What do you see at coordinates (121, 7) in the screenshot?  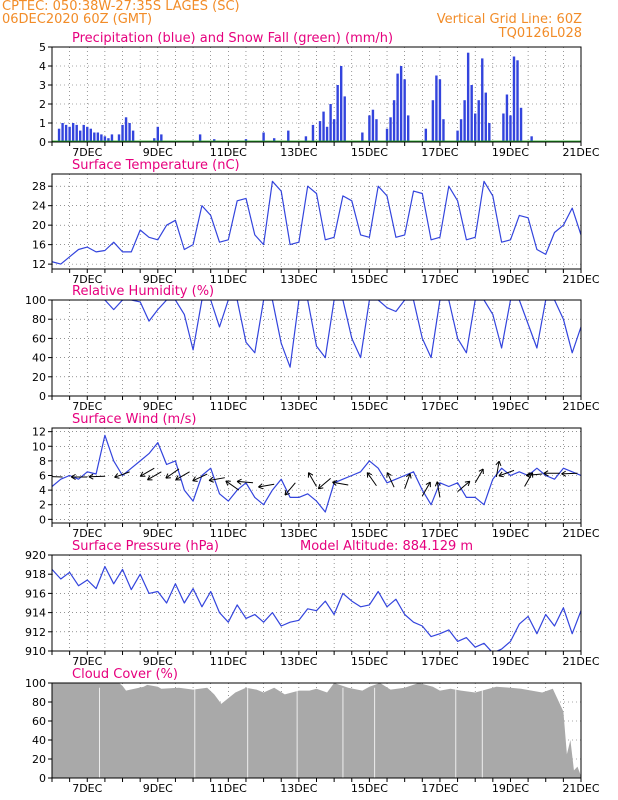 I see `header-location: CPTEC: 050:38W-27:35S LAGES (SC)` at bounding box center [121, 7].